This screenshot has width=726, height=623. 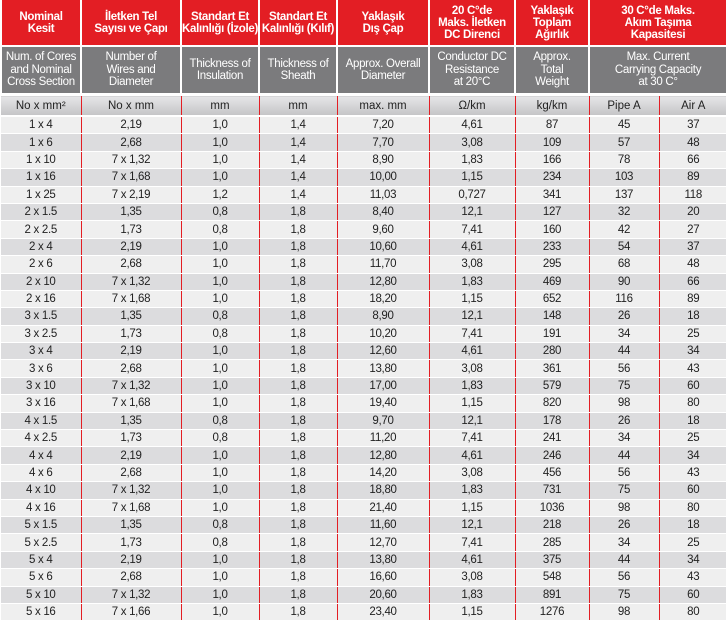 I want to click on header-cell-tr: 30 C°de Maks. Akım Taşıma Kapasitesi, so click(x=656, y=23).